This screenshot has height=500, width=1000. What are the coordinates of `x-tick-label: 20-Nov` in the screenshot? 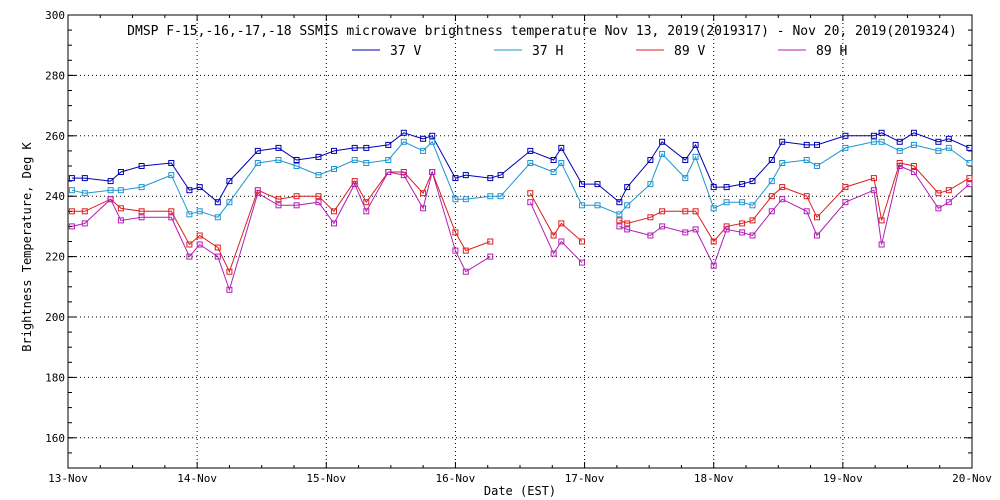 It's located at (972, 478).